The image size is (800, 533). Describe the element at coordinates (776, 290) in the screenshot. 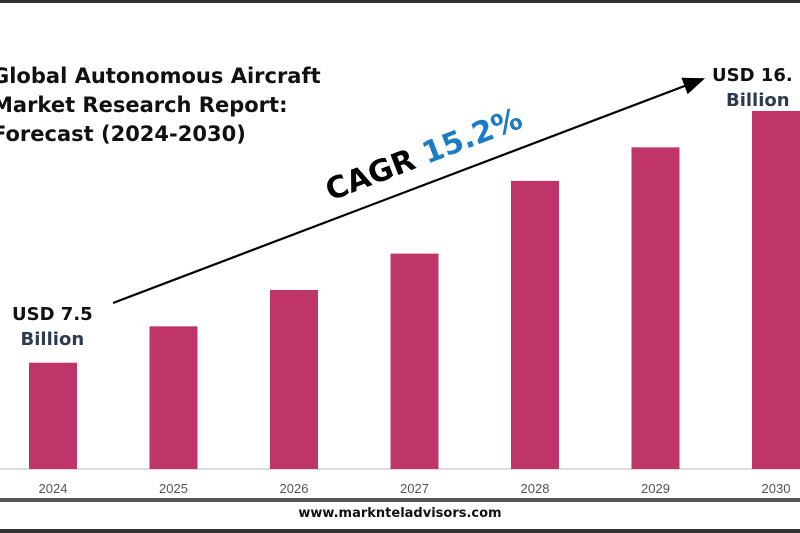

I see `bar-2030` at that location.